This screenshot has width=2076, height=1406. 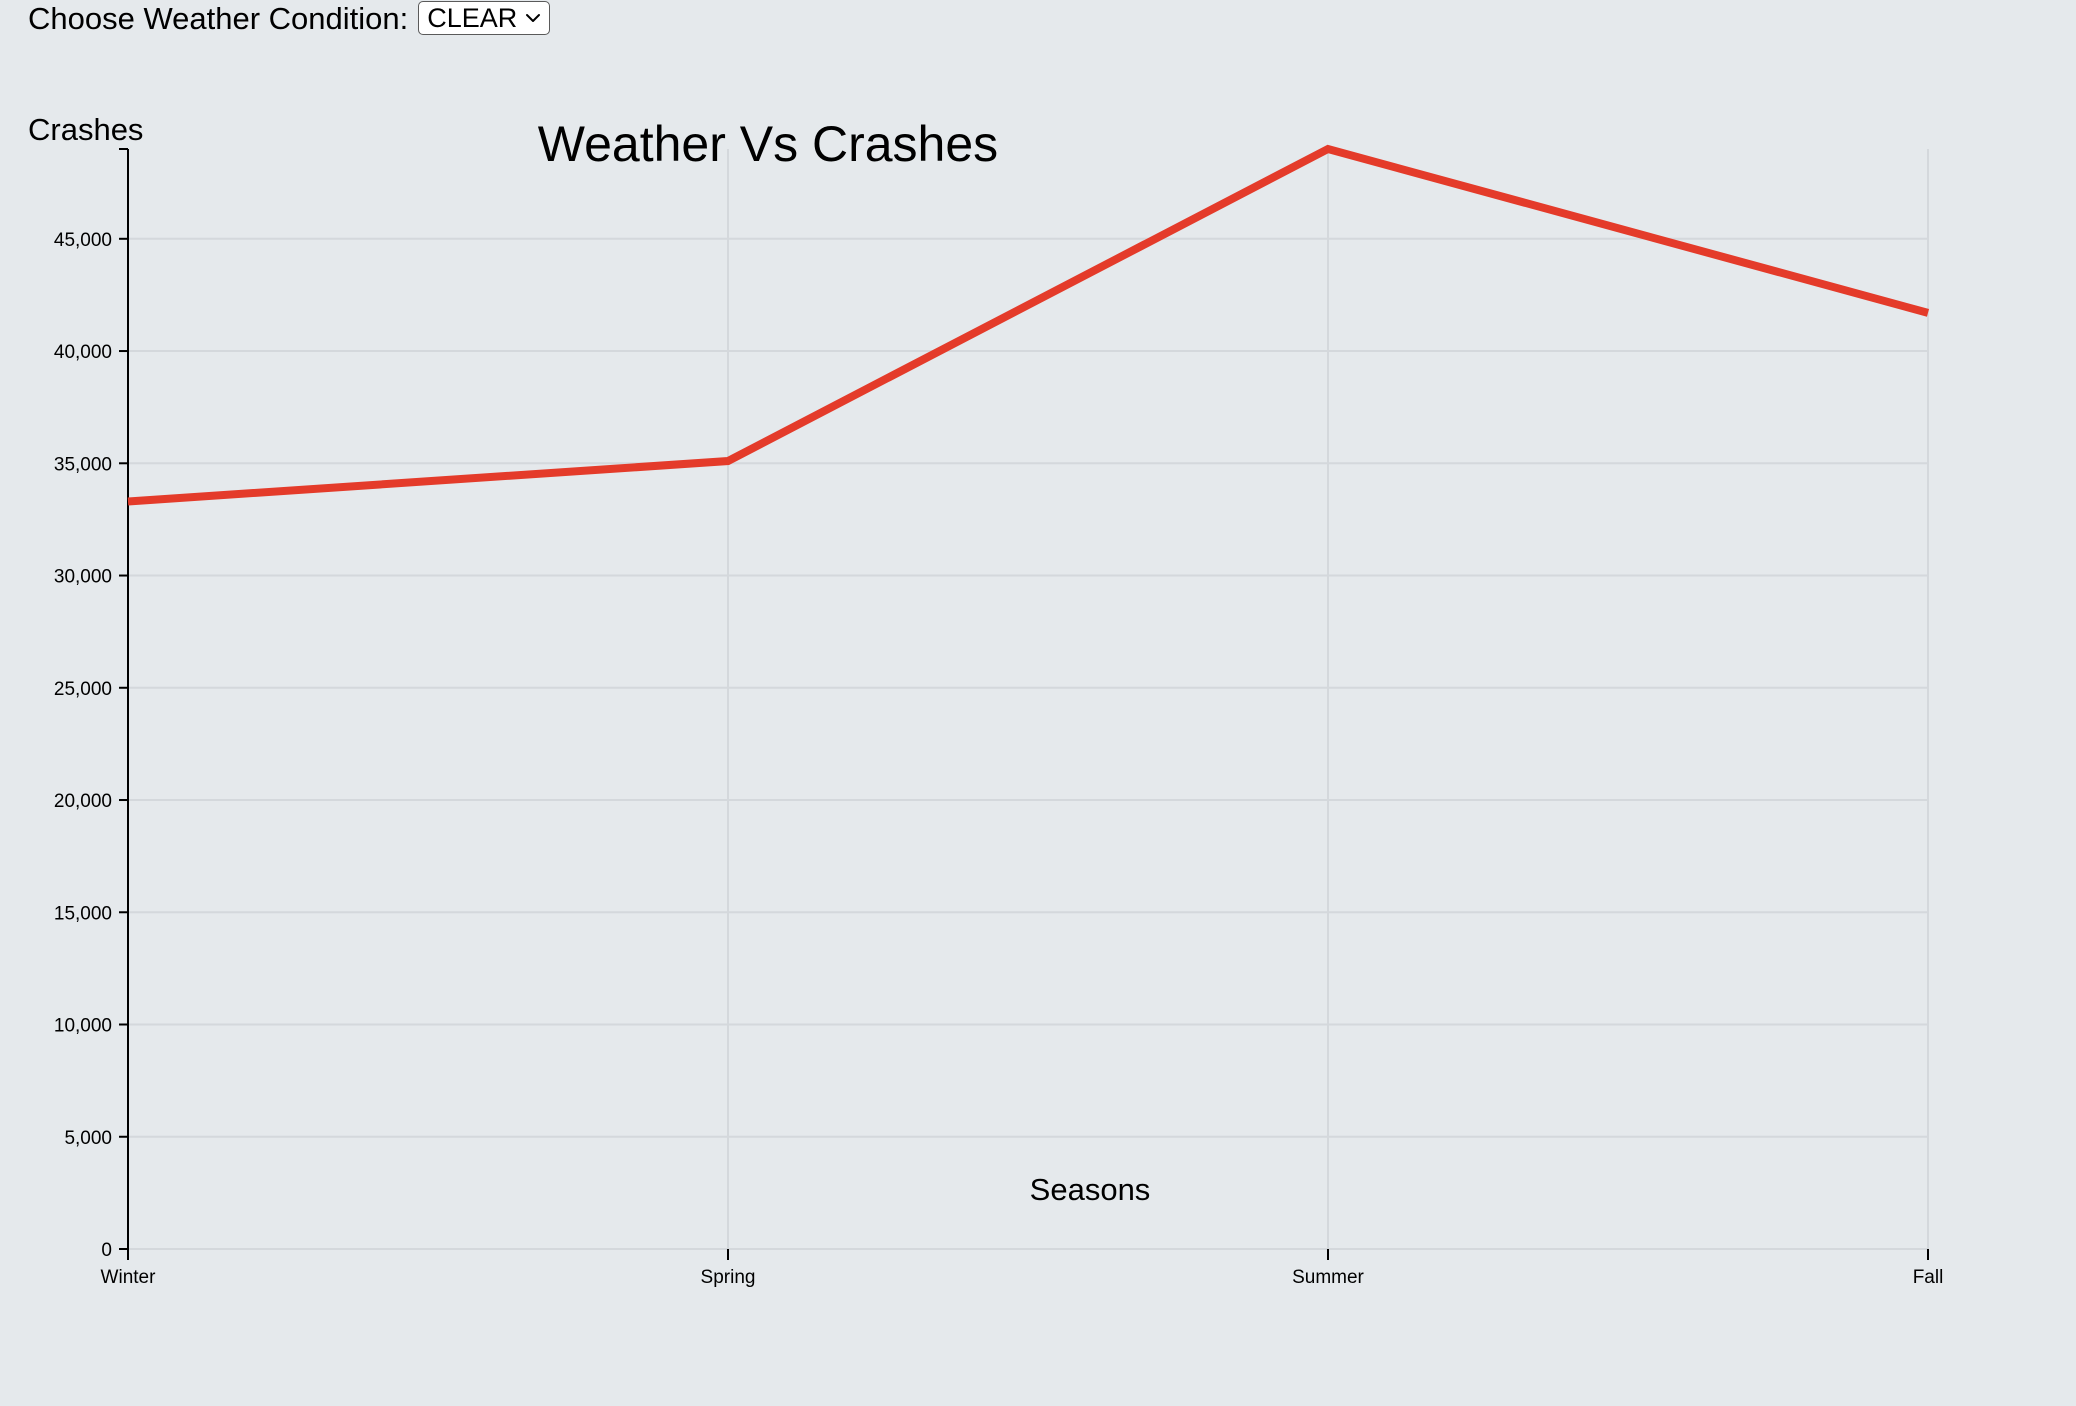 I want to click on y-tick-label: 40,000, so click(x=83, y=352).